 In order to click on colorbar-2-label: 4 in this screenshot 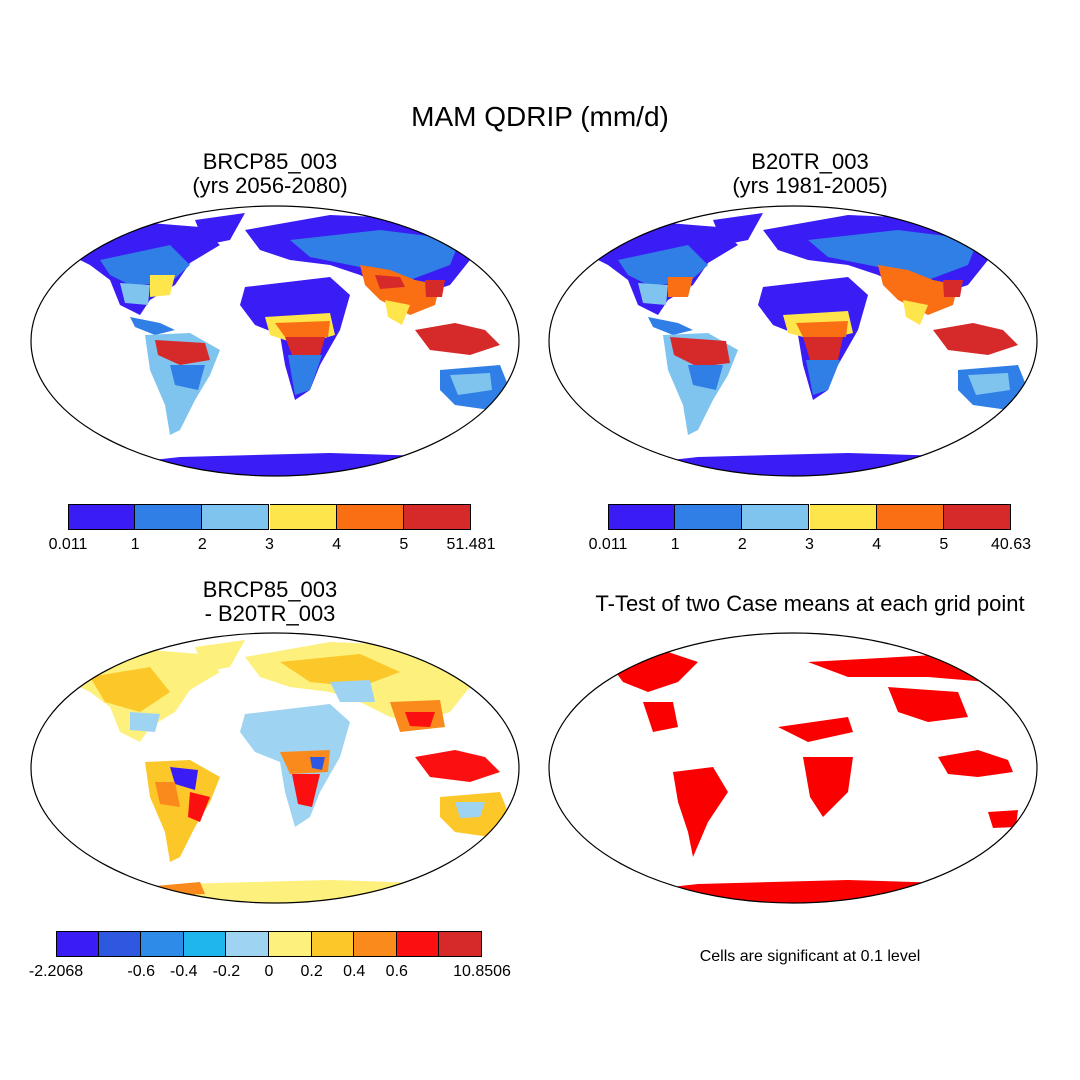, I will do `click(877, 544)`.